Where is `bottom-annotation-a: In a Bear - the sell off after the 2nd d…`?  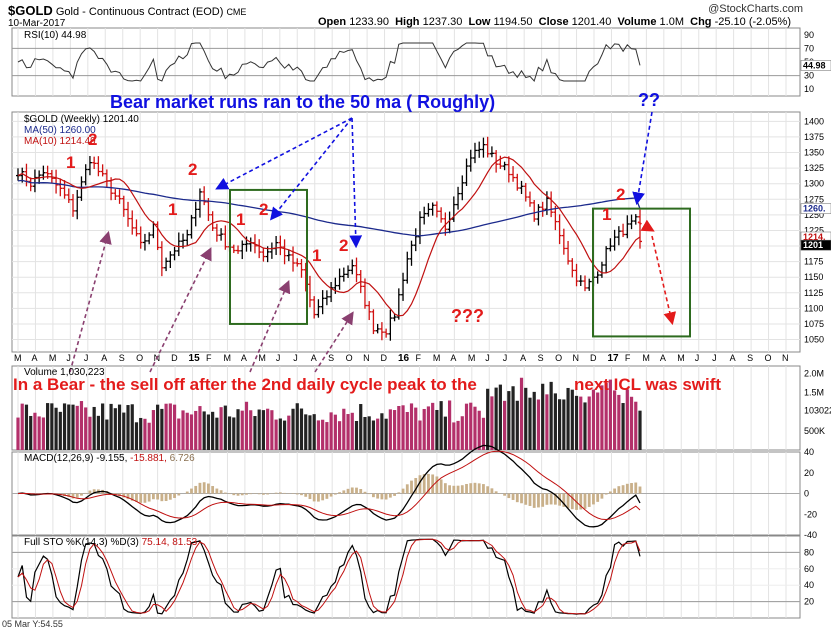 bottom-annotation-a: In a Bear - the sell off after the 2nd d… is located at coordinates (245, 384).